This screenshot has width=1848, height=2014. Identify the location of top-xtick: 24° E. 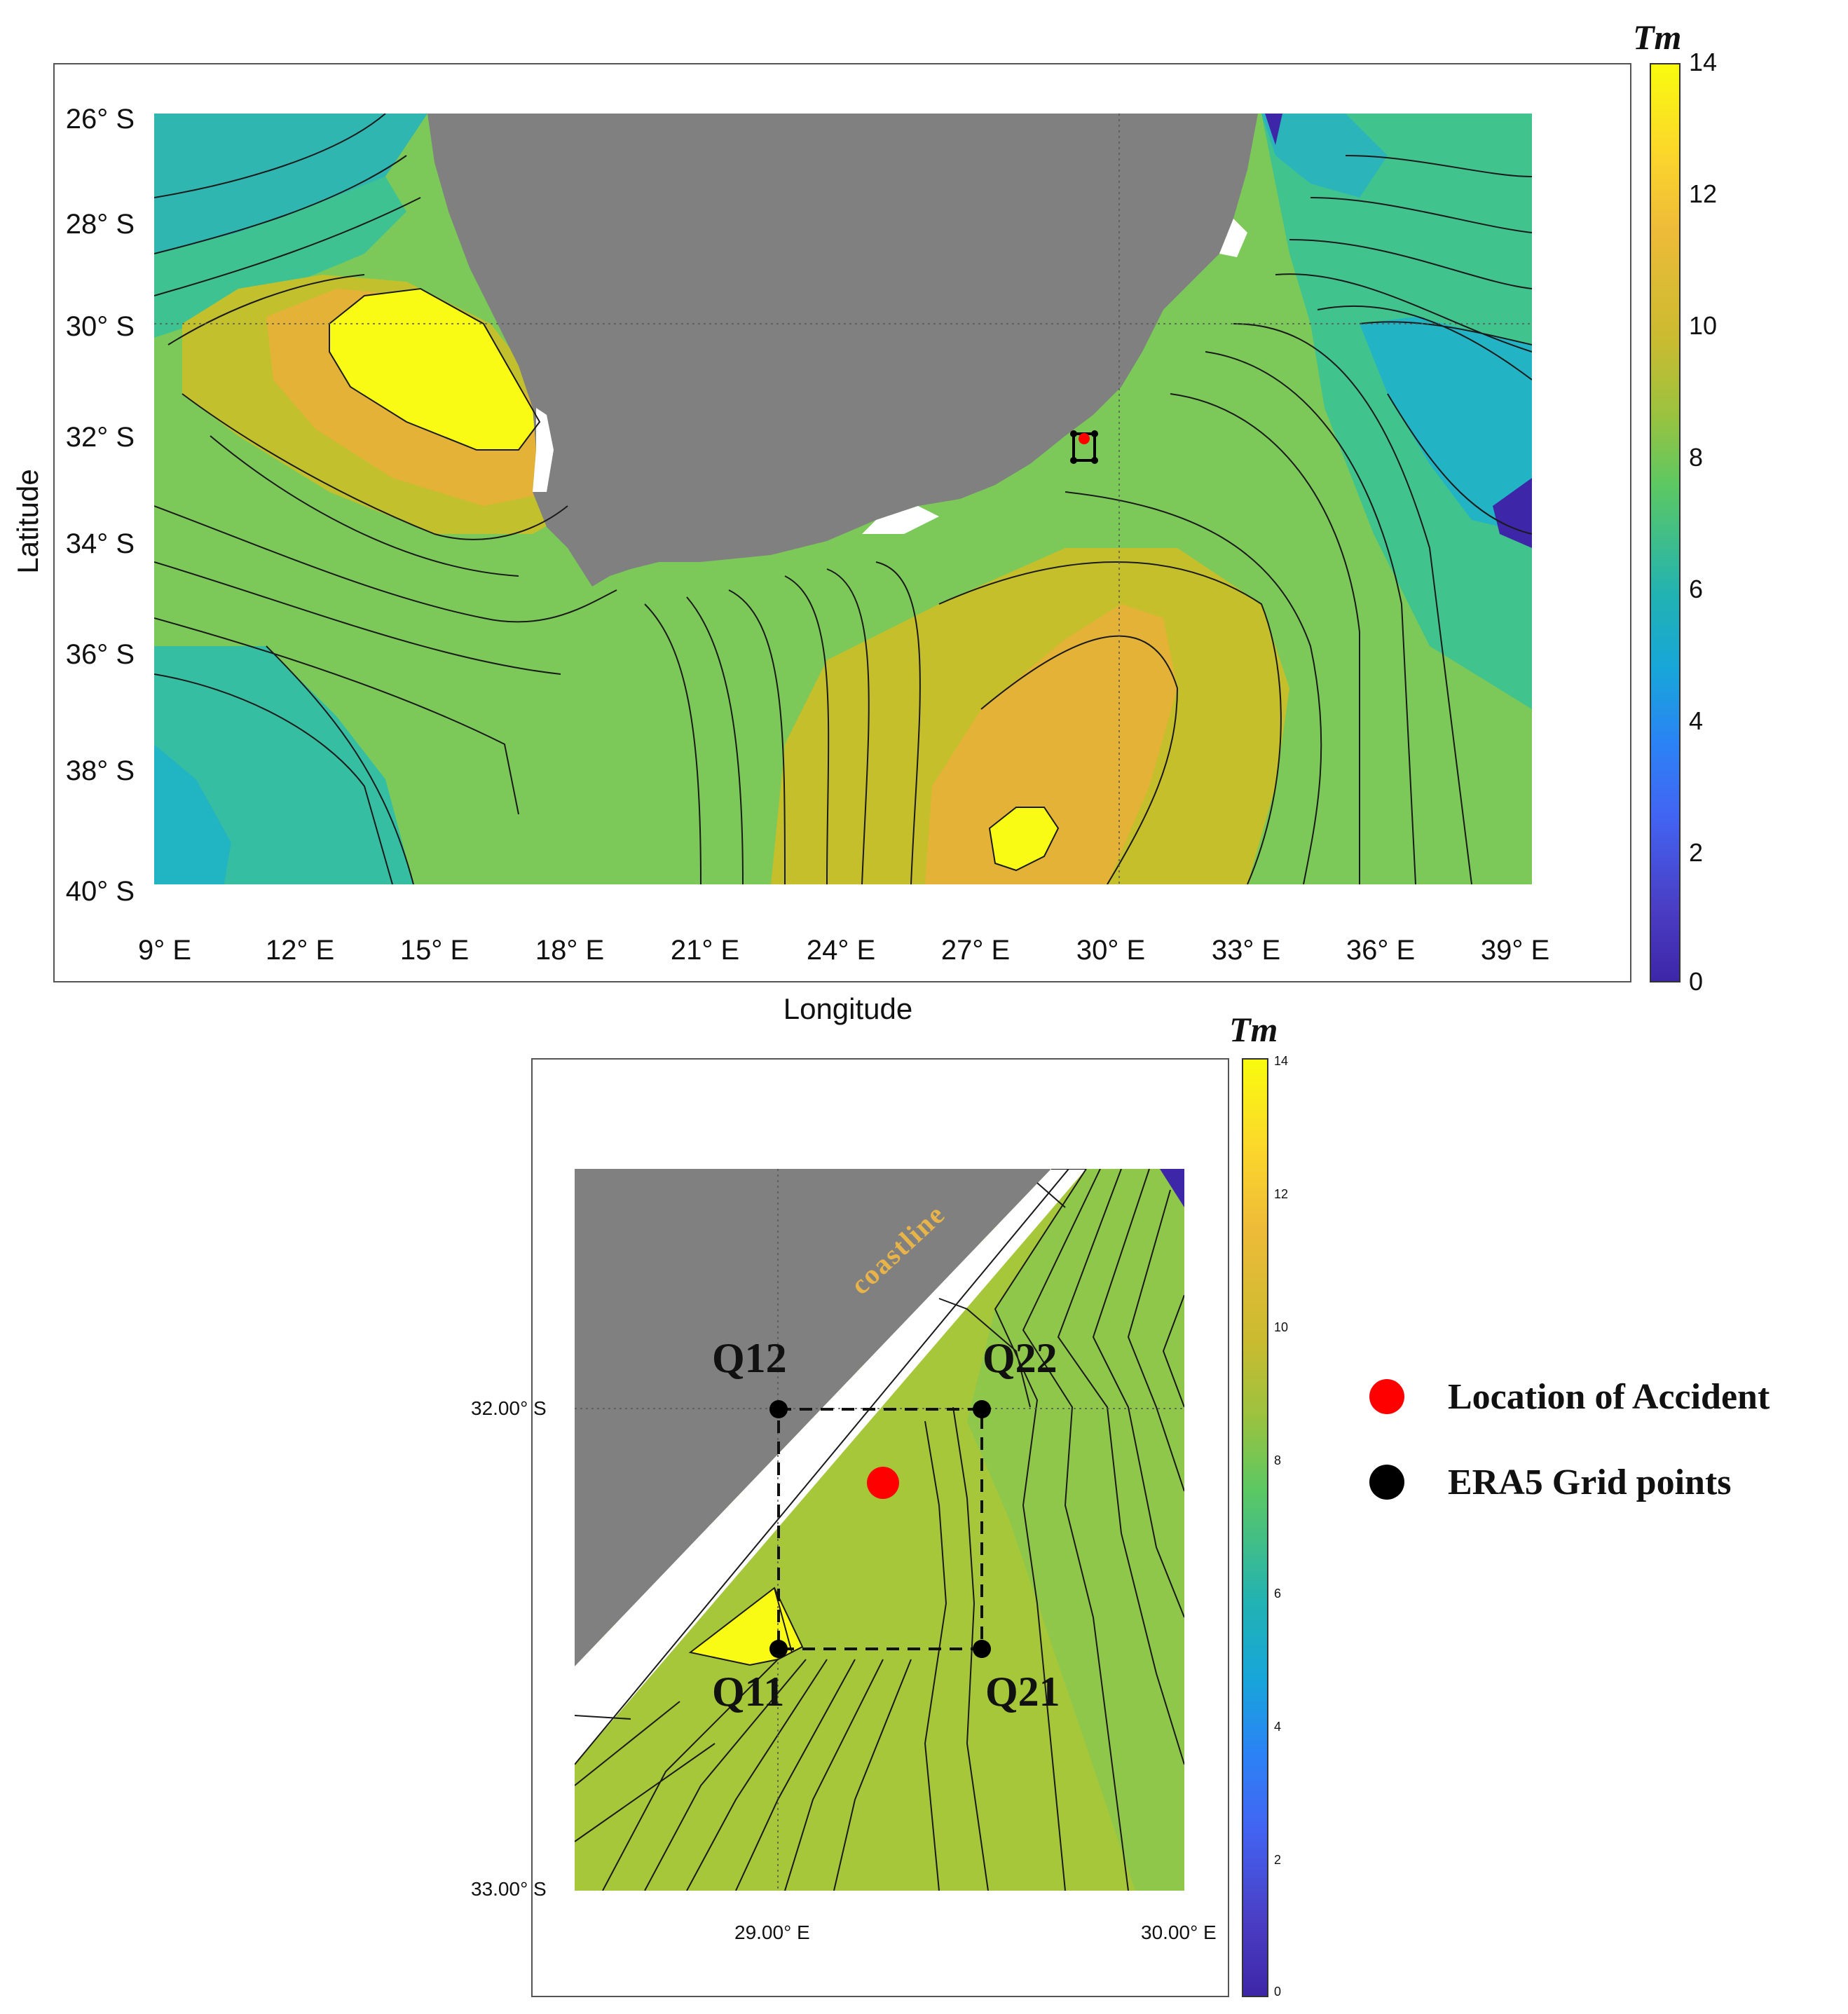
(841, 950).